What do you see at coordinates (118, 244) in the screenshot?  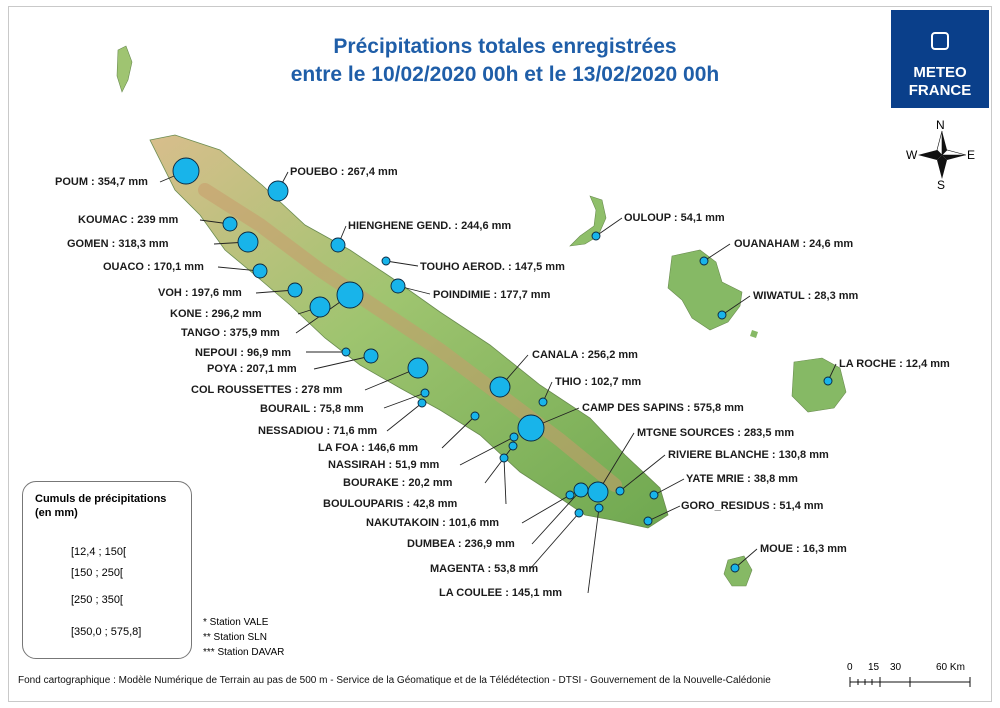 I see `label-gomen: GOMEN : 318,3 mm` at bounding box center [118, 244].